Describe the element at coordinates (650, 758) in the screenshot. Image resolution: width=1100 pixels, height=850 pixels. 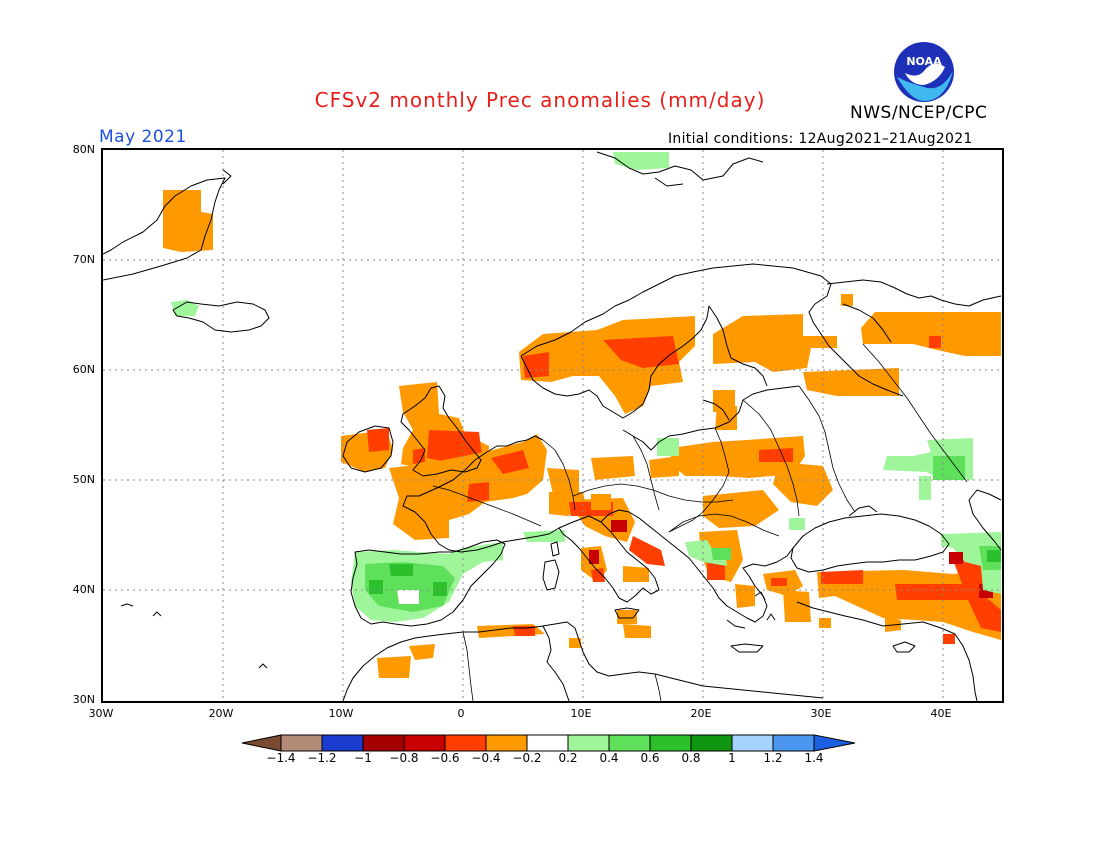
I see `colorbar-label: 0.6` at that location.